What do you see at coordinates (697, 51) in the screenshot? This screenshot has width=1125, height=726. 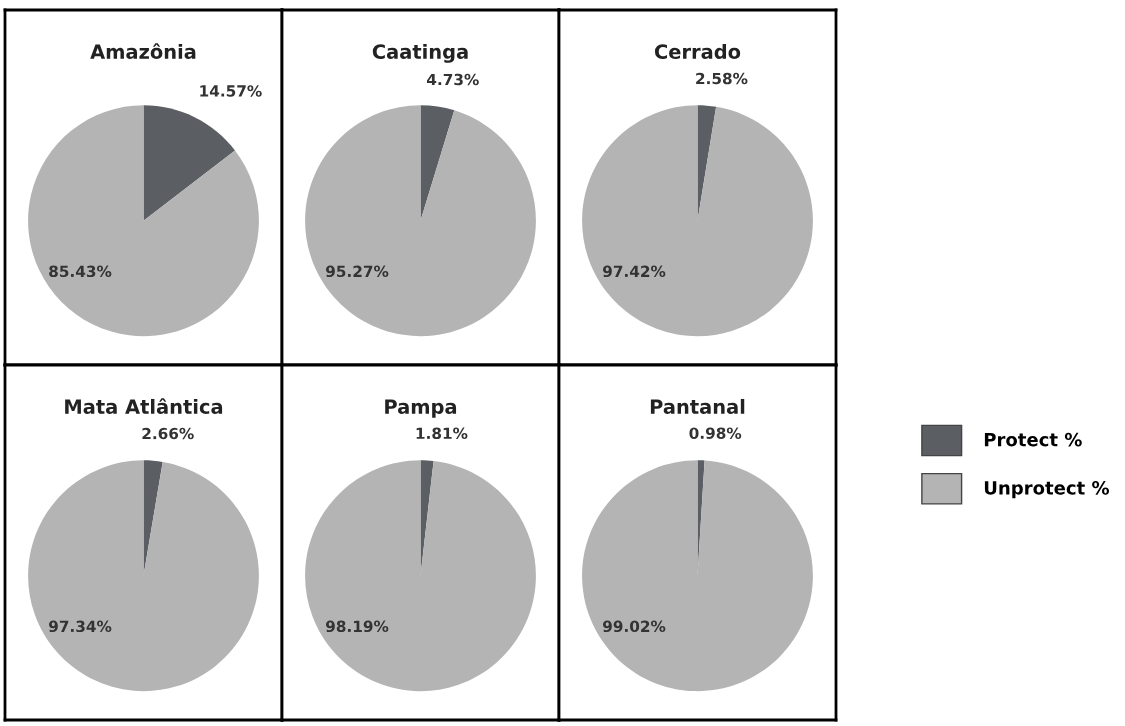 I see `chart-title: Cerrado` at bounding box center [697, 51].